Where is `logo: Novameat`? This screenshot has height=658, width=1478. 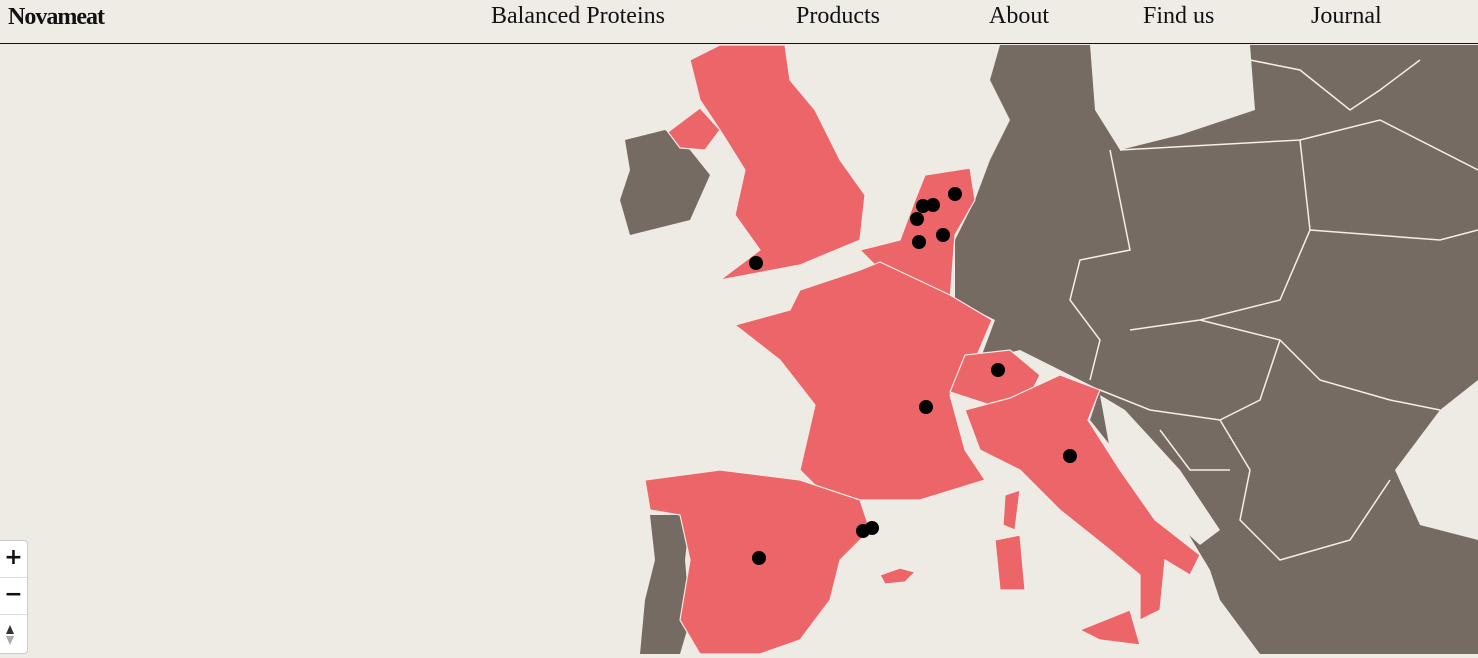 logo: Novameat is located at coordinates (56, 17).